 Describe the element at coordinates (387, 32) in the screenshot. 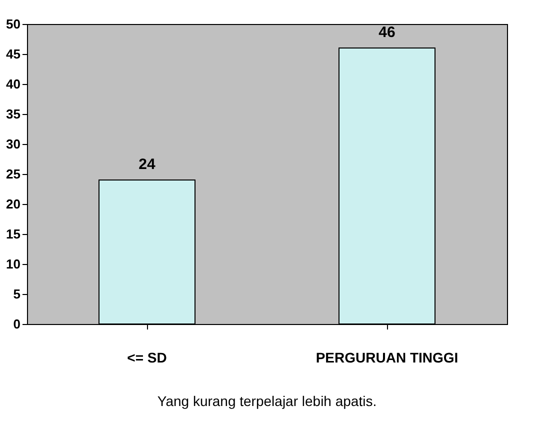

I see `data-label: 46` at that location.